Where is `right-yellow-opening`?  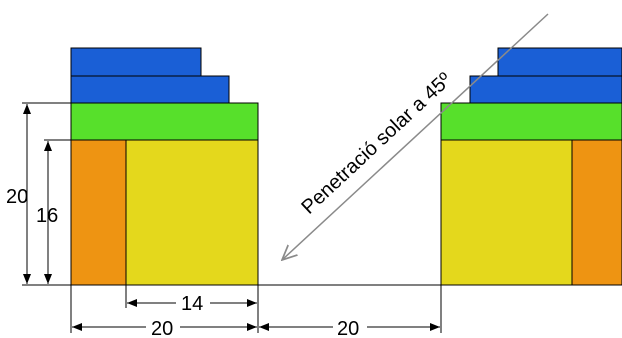 right-yellow-opening is located at coordinates (506, 212).